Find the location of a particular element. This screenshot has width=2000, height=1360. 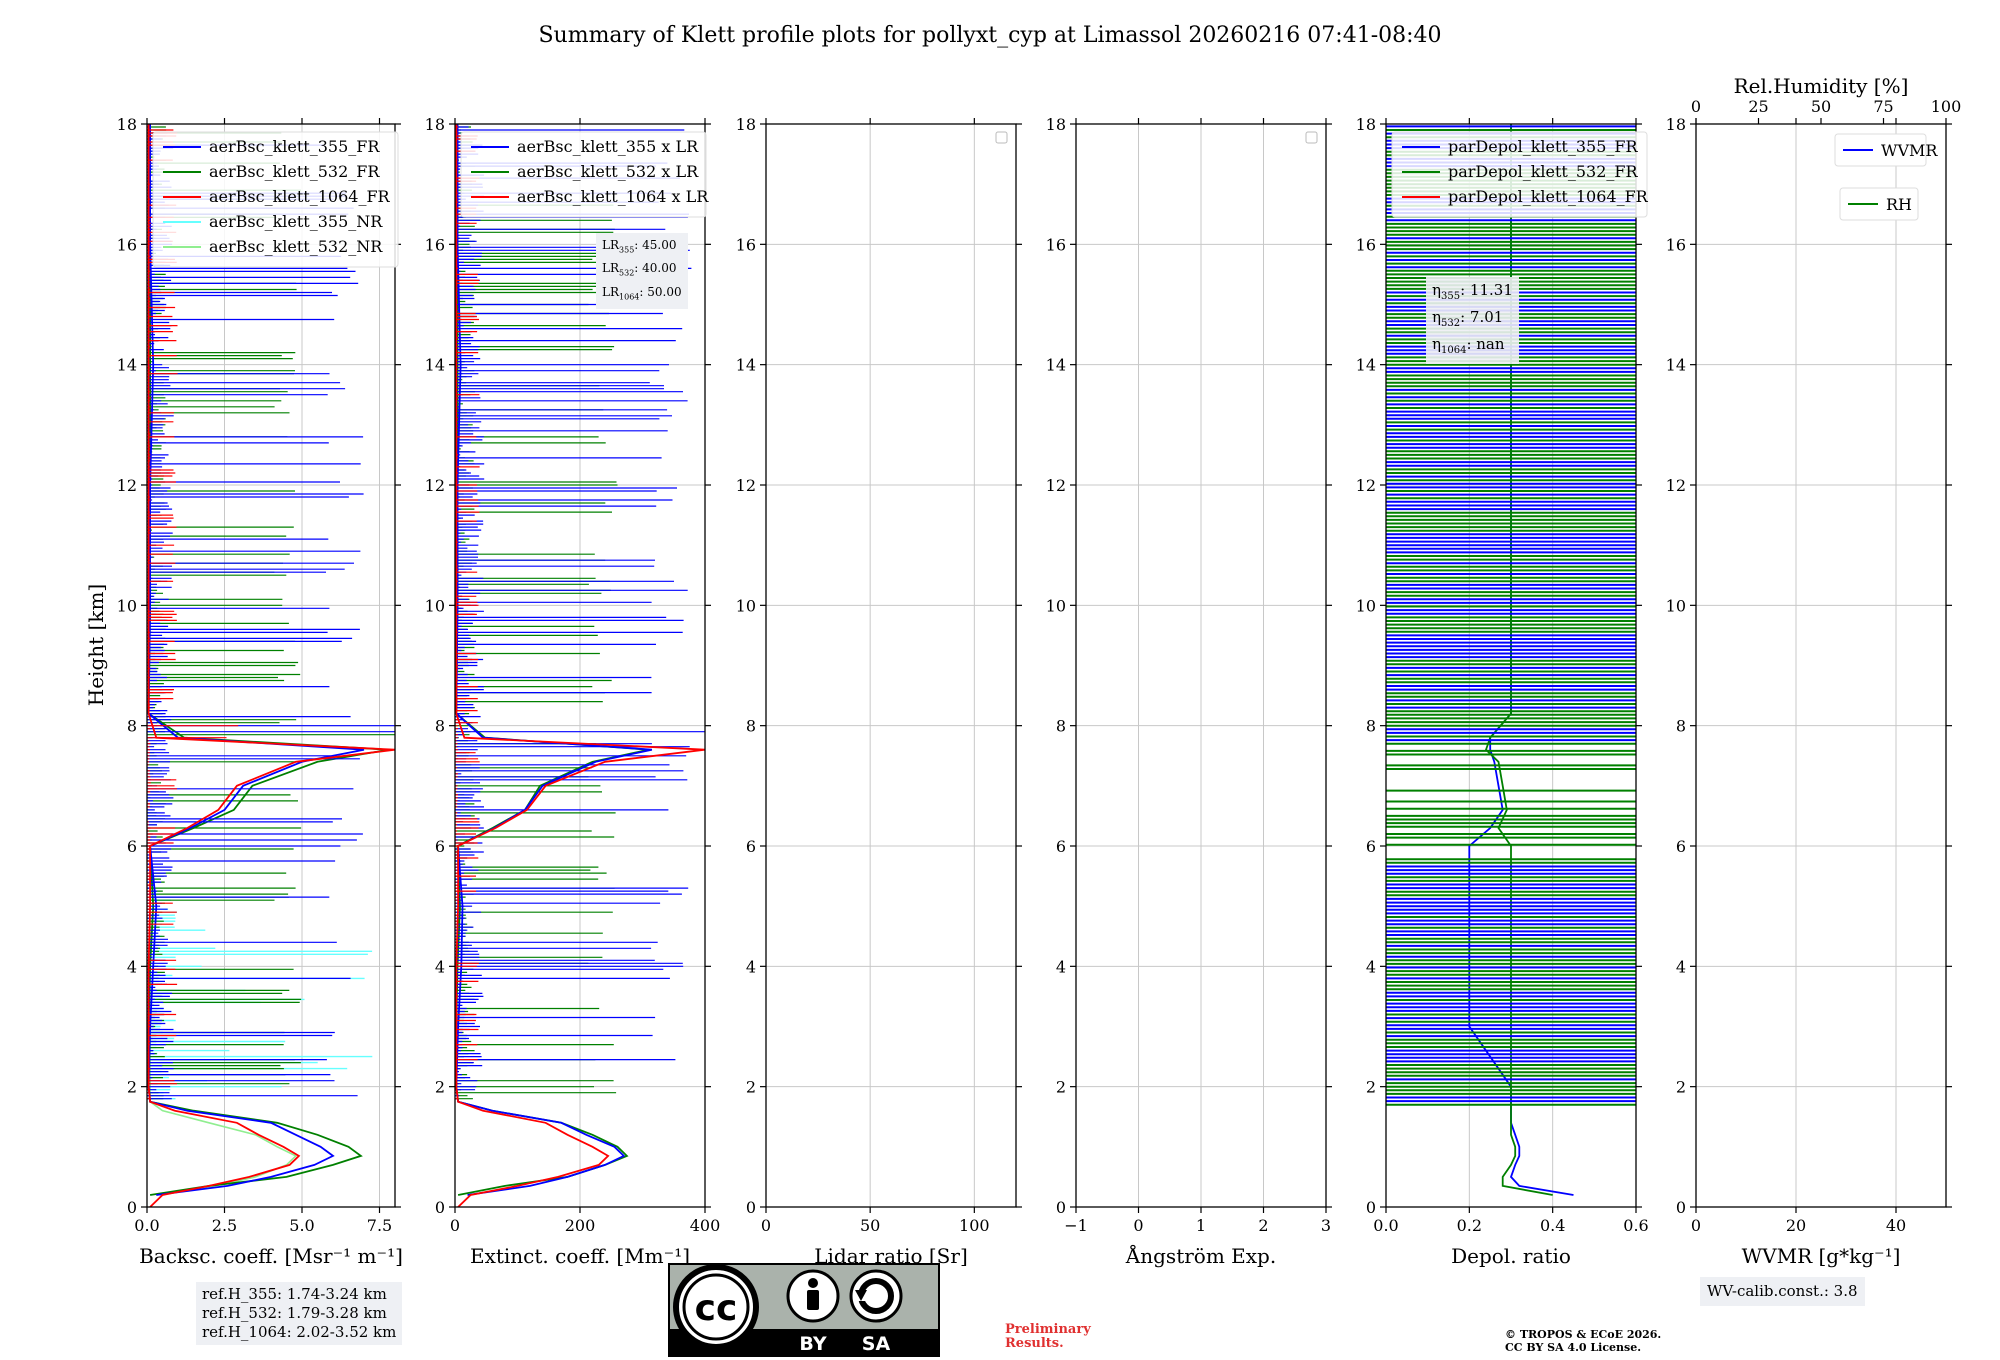

y-axis-label: Height [km] is located at coordinates (96, 645).